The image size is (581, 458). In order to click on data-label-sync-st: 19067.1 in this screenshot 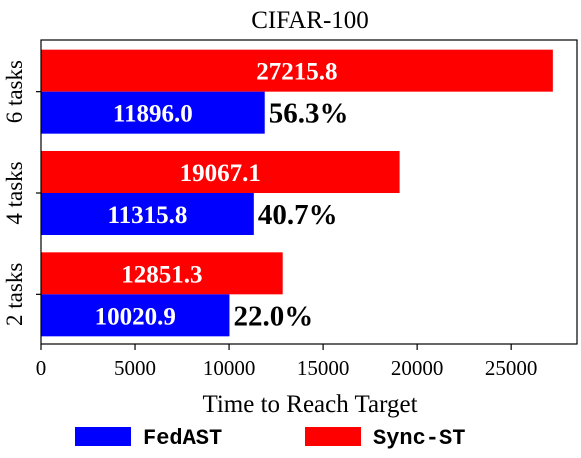, I will do `click(220, 173)`.